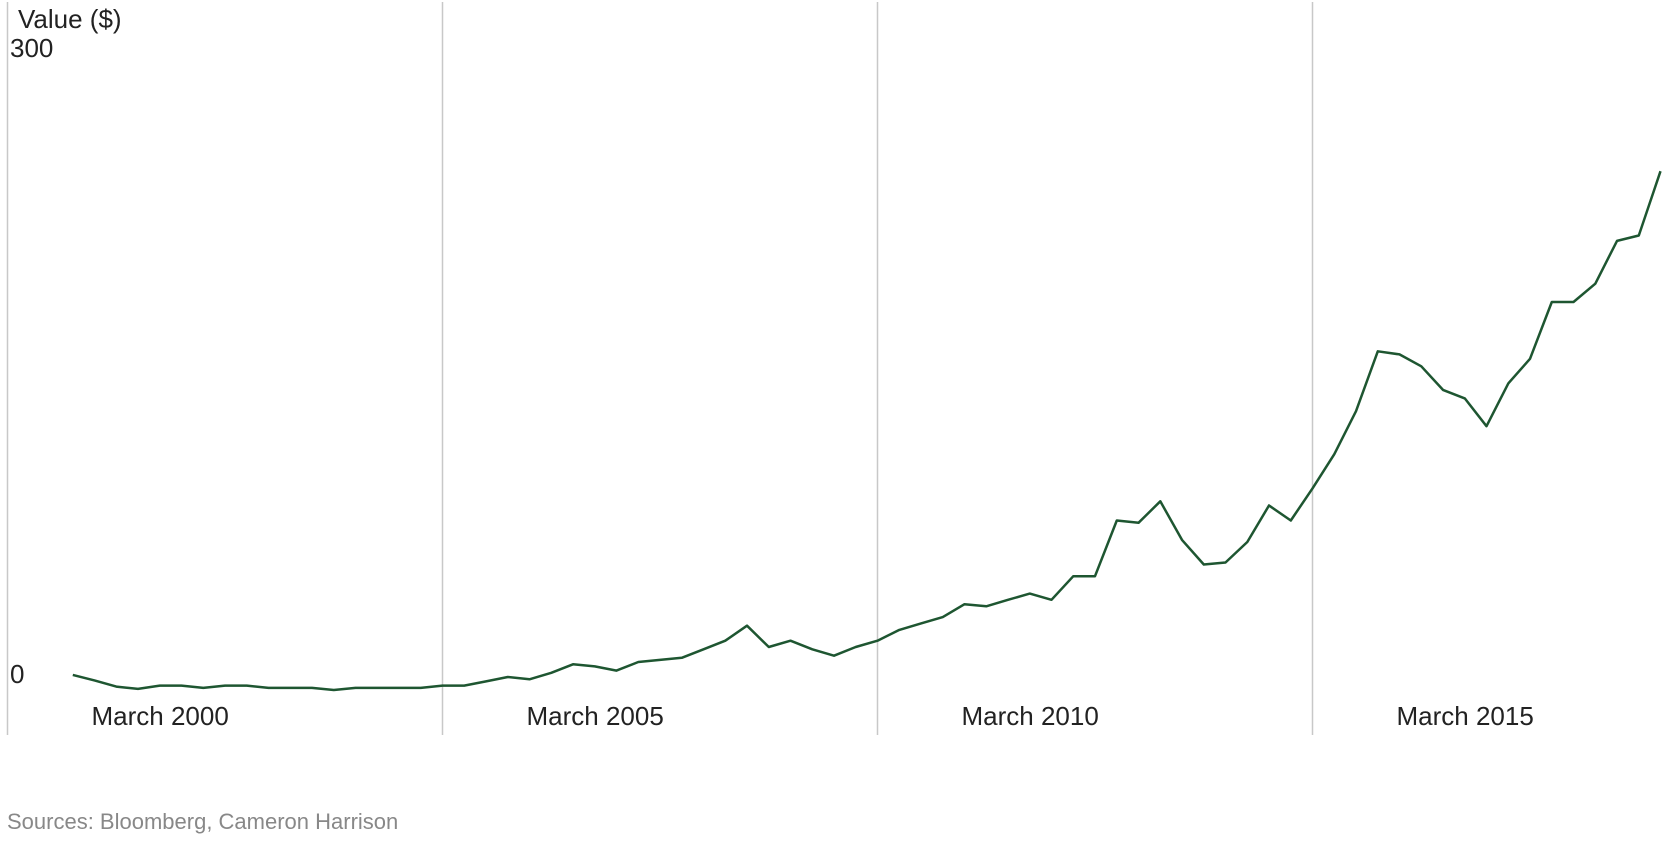  I want to click on y-tick-label: 0, so click(17, 674).